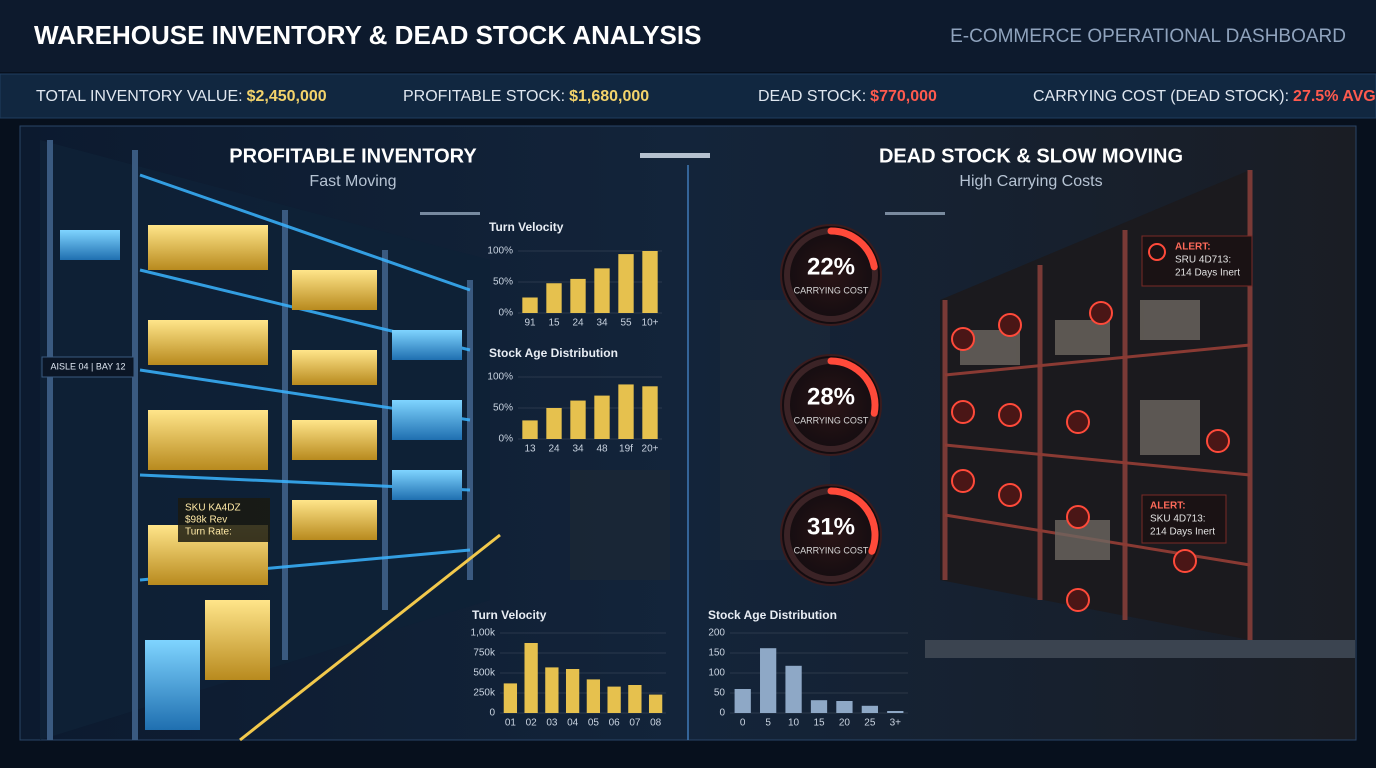  I want to click on panel-title: PROFITABLE INVENTORY, so click(353, 156).